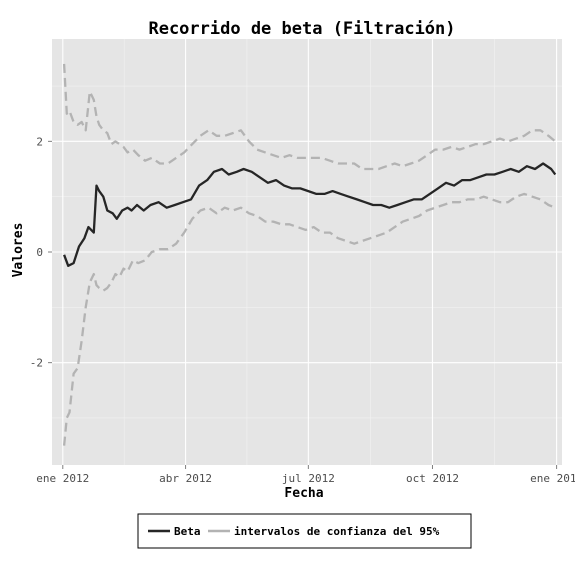 This screenshot has width=575, height=573. I want to click on y-tick-label: 2, so click(39, 141).